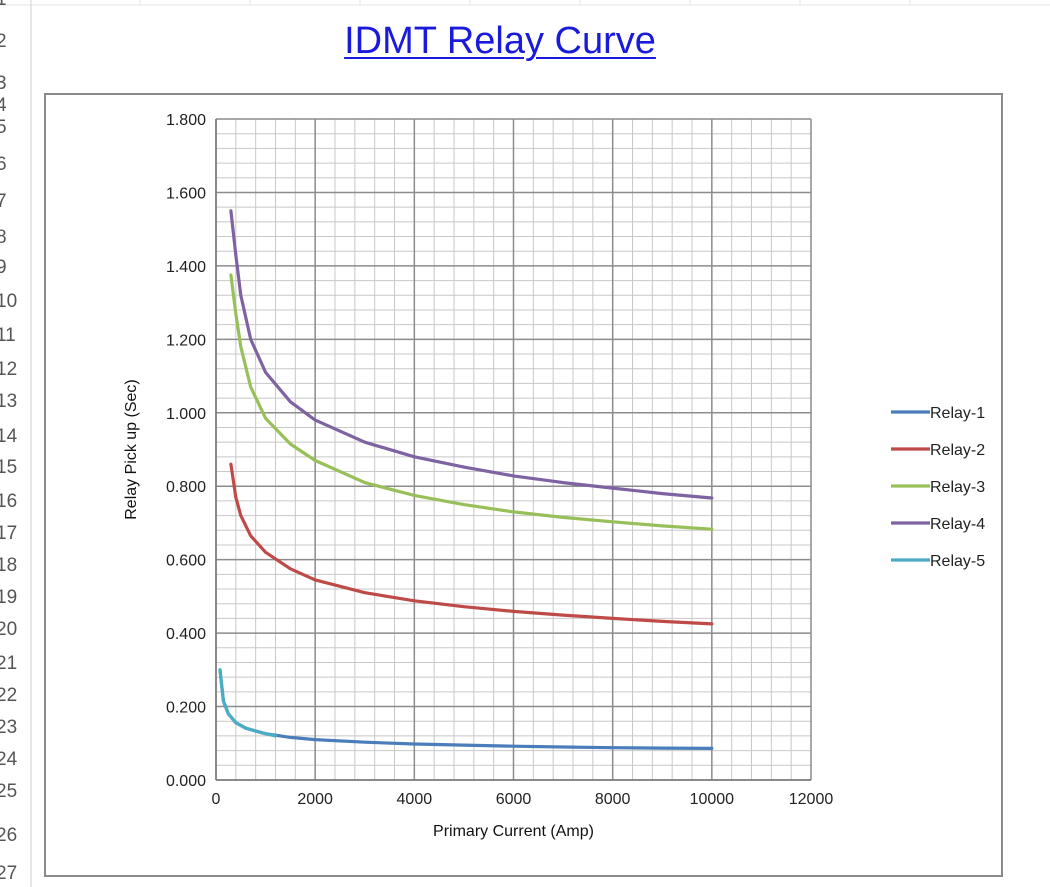 Image resolution: width=1050 pixels, height=887 pixels. Describe the element at coordinates (186, 708) in the screenshot. I see `y-tick-label: 0.200` at that location.